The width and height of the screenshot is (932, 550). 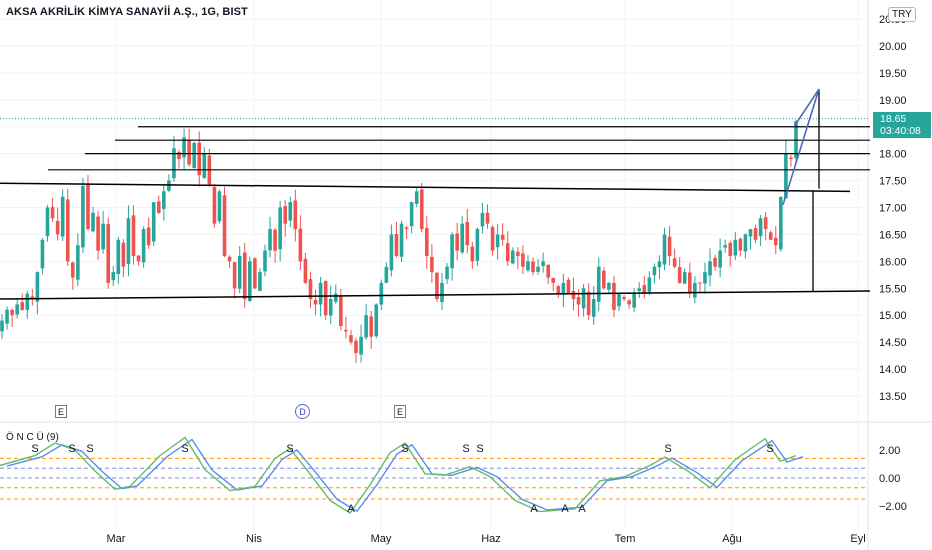 What do you see at coordinates (302, 411) in the screenshot?
I see `dividend-event-marker: D` at bounding box center [302, 411].